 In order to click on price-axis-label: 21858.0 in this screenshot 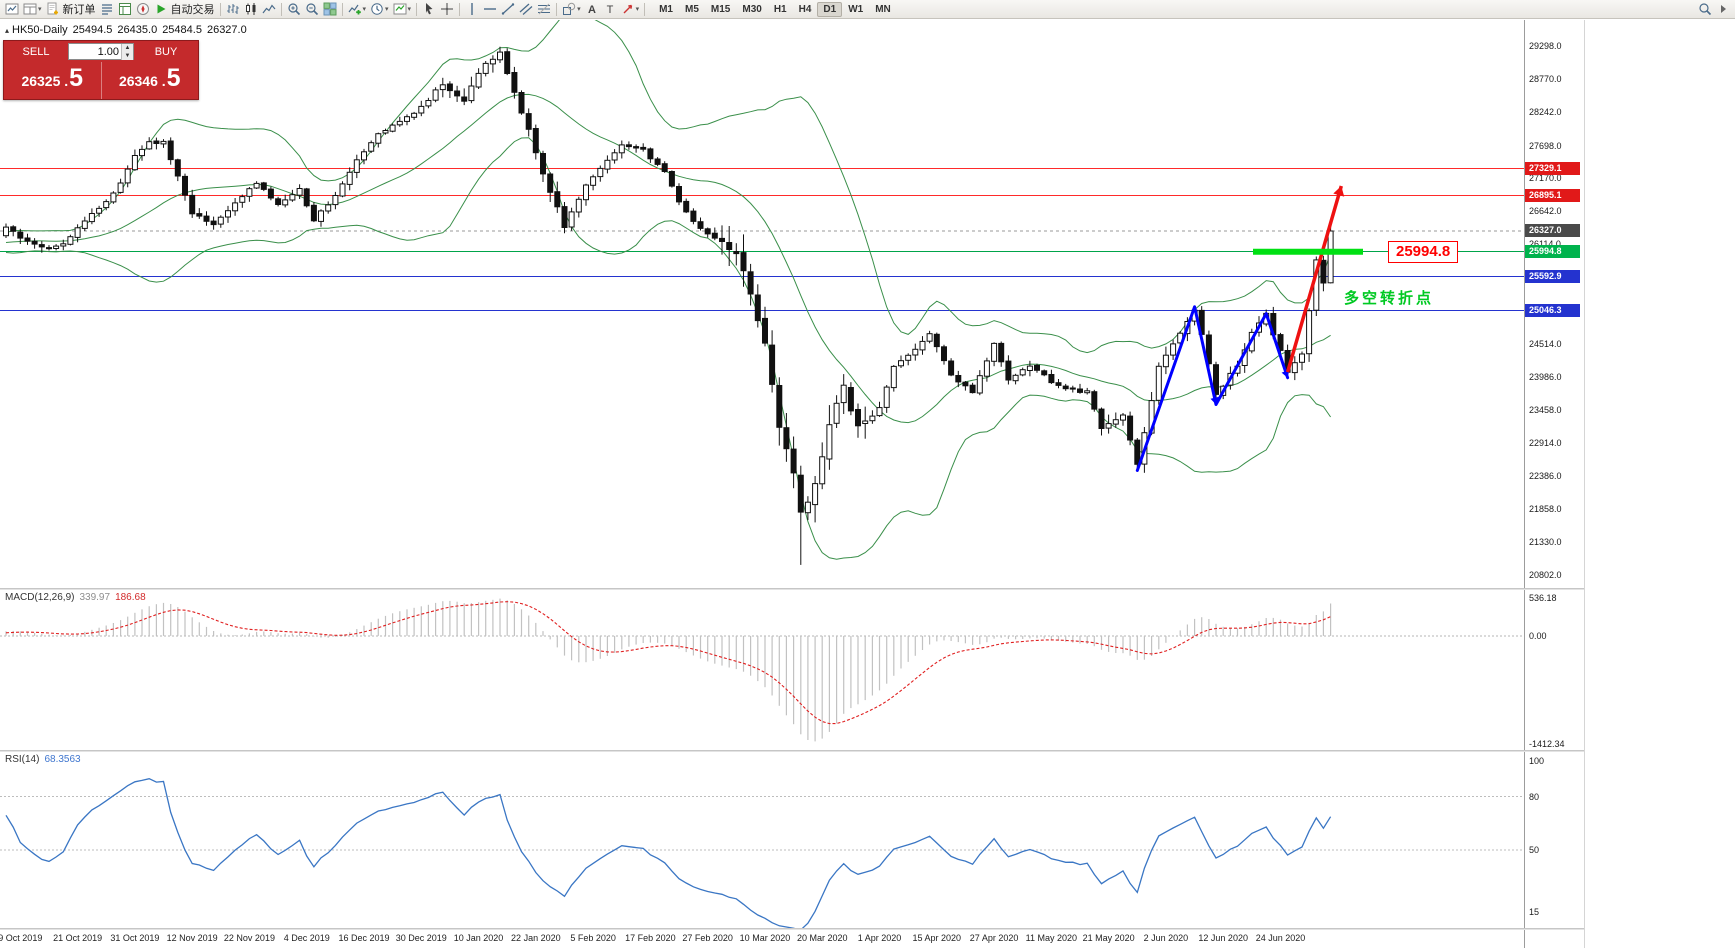, I will do `click(1545, 509)`.